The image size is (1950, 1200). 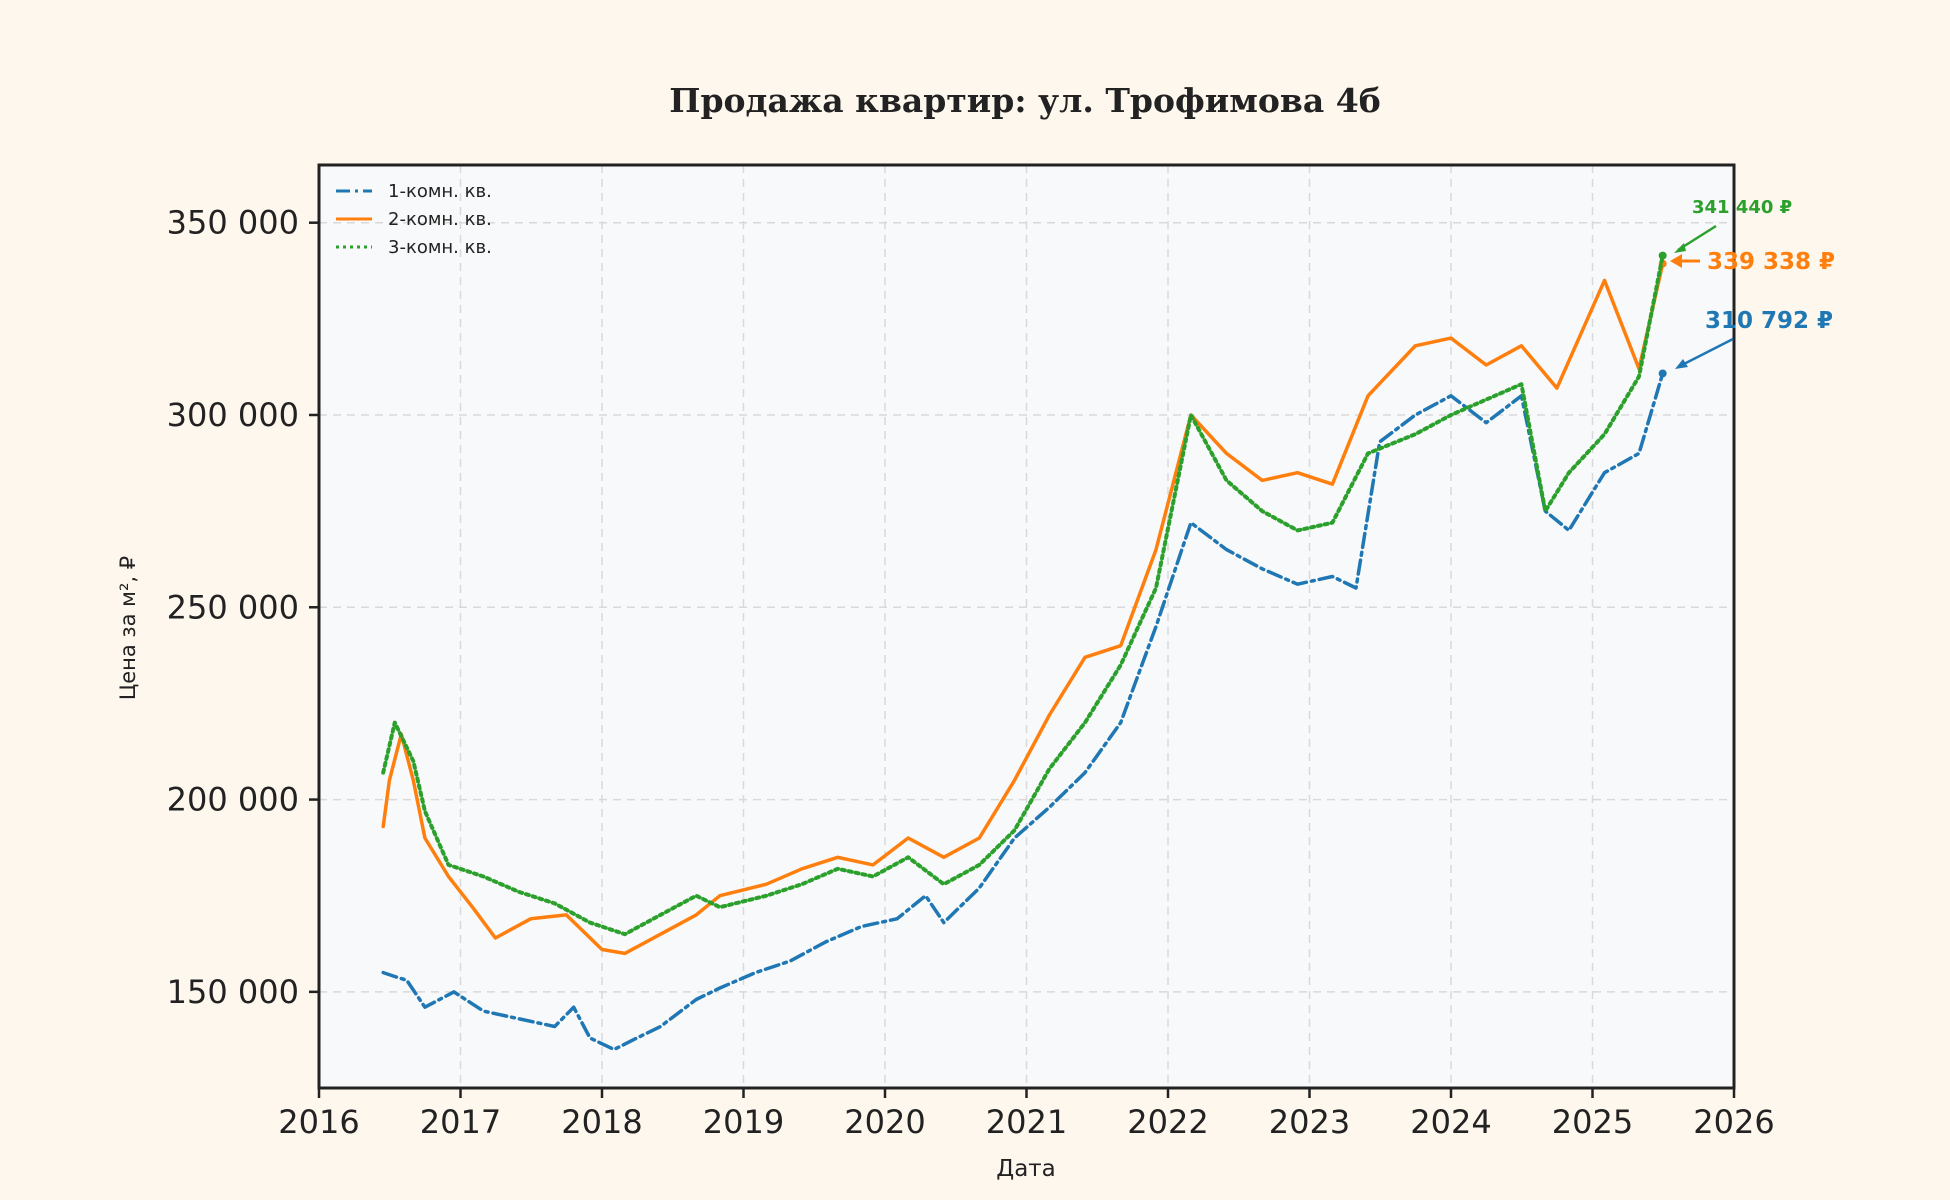 What do you see at coordinates (601, 1122) in the screenshot?
I see `x-tick-label: 2018` at bounding box center [601, 1122].